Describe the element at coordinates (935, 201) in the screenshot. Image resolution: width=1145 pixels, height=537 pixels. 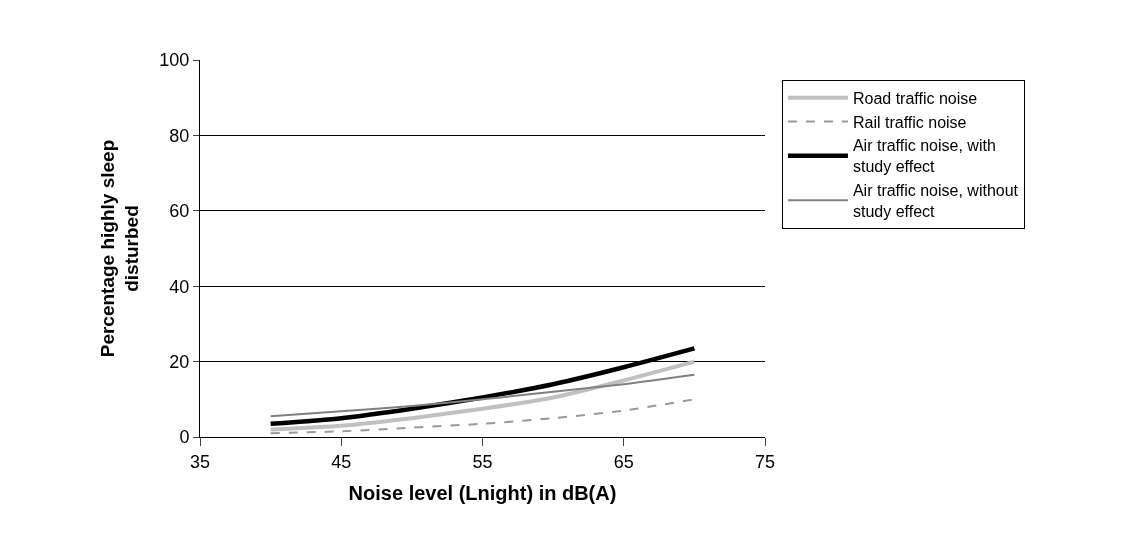
I see `legend-label: Air traffic noise, without study effect` at that location.